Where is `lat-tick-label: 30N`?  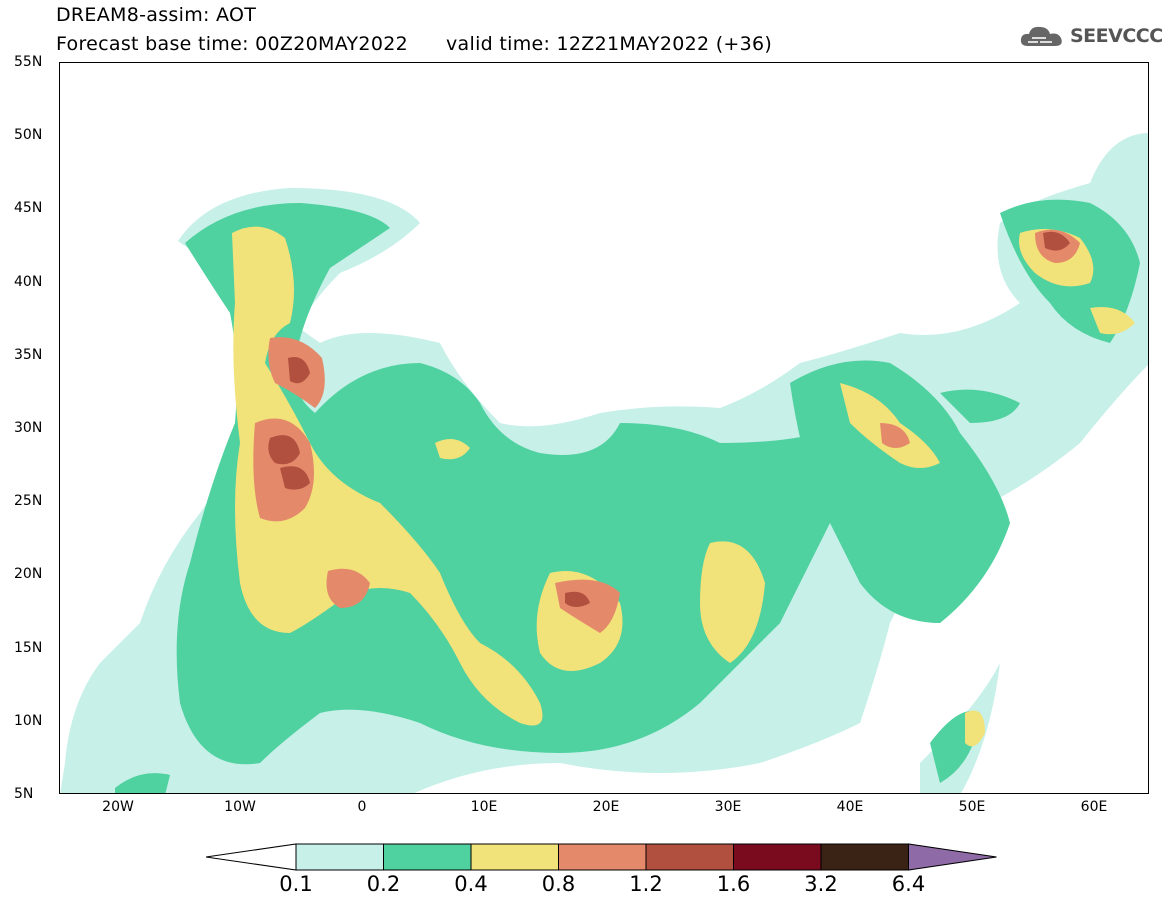 lat-tick-label: 30N is located at coordinates (28, 428).